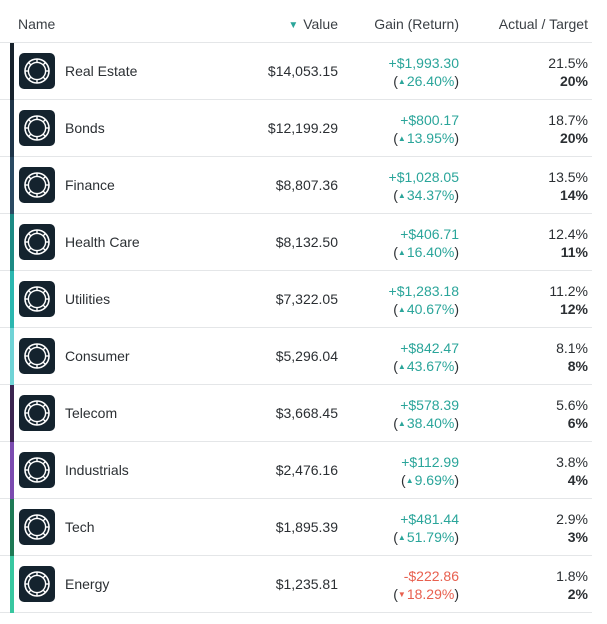 The height and width of the screenshot is (624, 607). I want to click on holding-gain: +$842.47 (▲43.67%), so click(426, 358).